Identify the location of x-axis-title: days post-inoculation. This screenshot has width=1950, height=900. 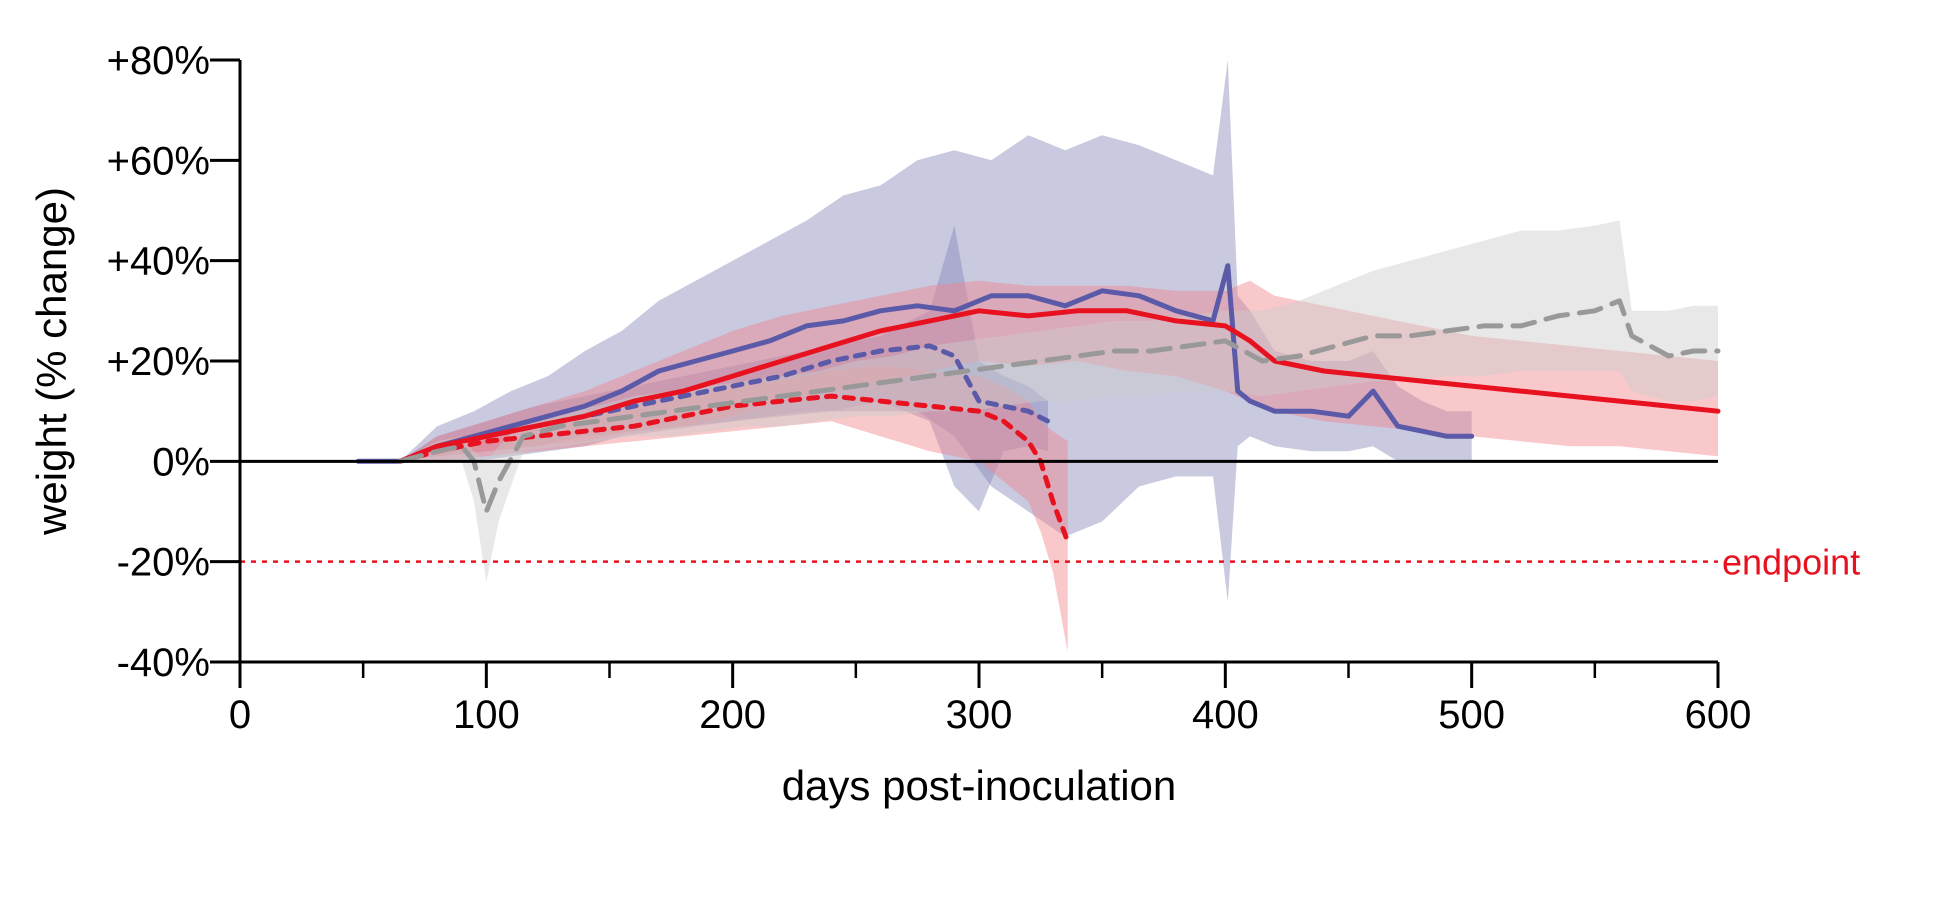
(979, 785).